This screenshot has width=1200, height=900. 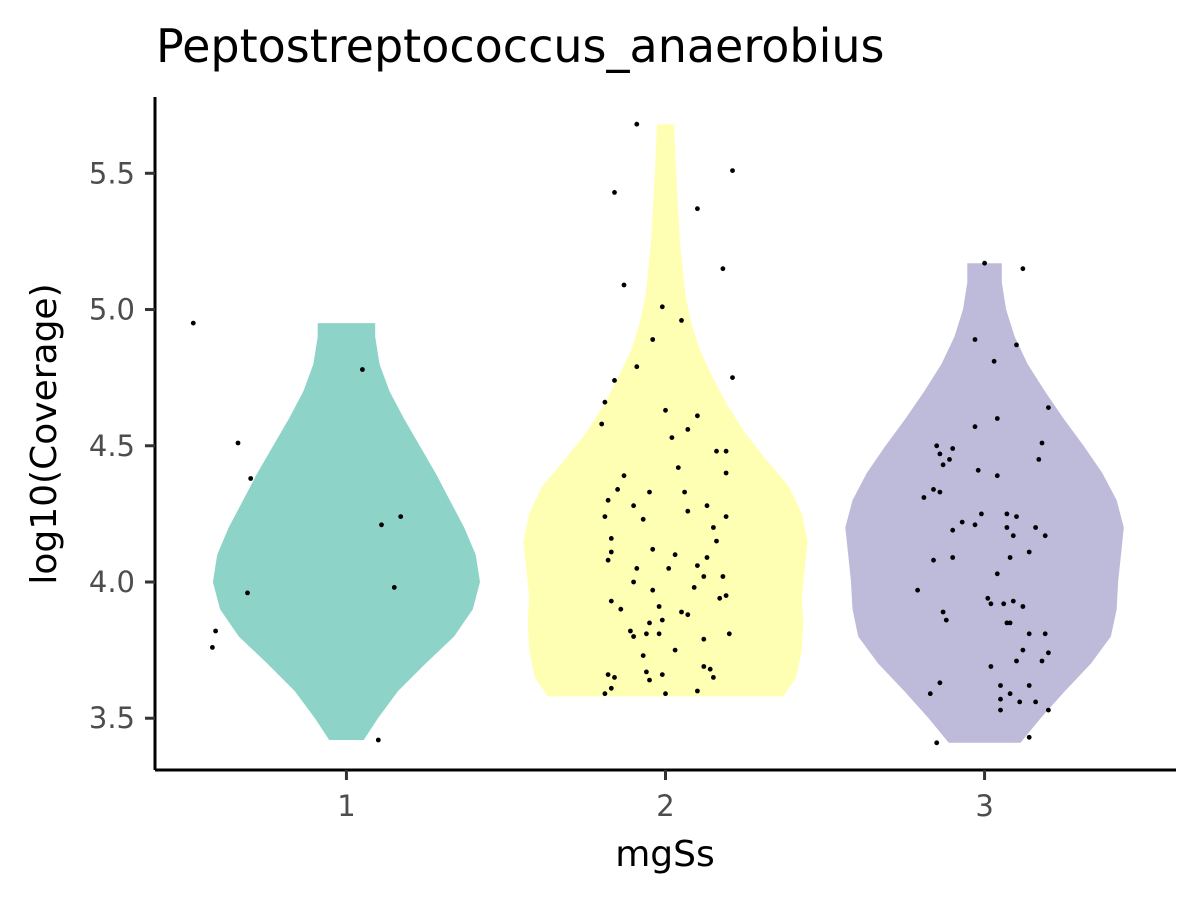 I want to click on x-axis-ticks: 1 2 3, so click(x=665, y=796).